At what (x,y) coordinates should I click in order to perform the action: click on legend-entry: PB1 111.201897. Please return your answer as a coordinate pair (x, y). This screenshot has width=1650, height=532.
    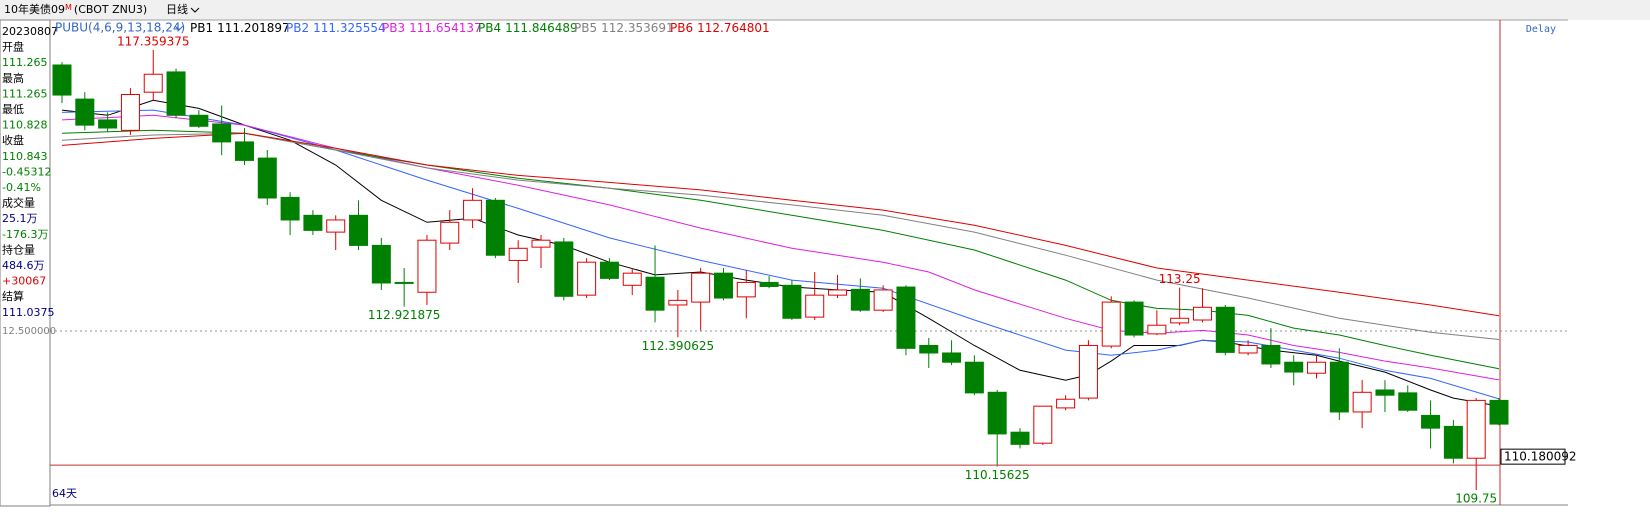
    Looking at the image, I should click on (240, 28).